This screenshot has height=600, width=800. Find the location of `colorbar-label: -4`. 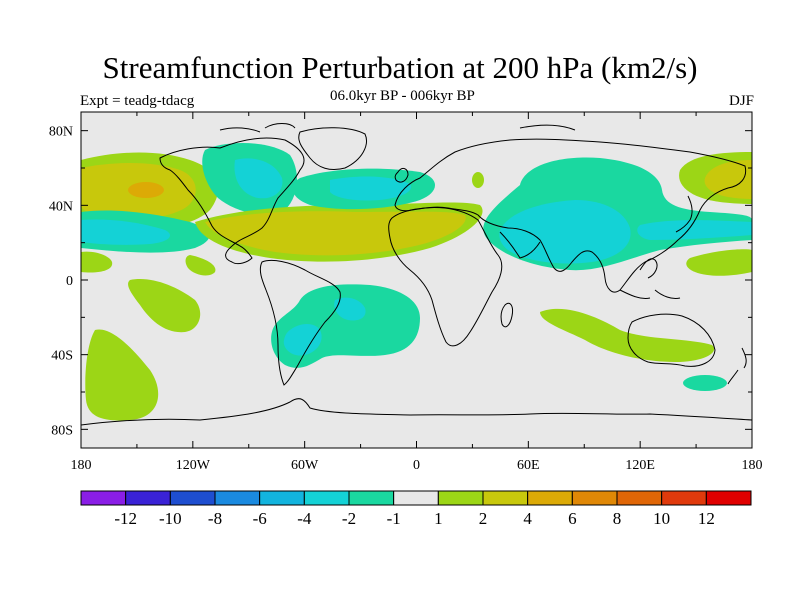

colorbar-label: -4 is located at coordinates (304, 518).